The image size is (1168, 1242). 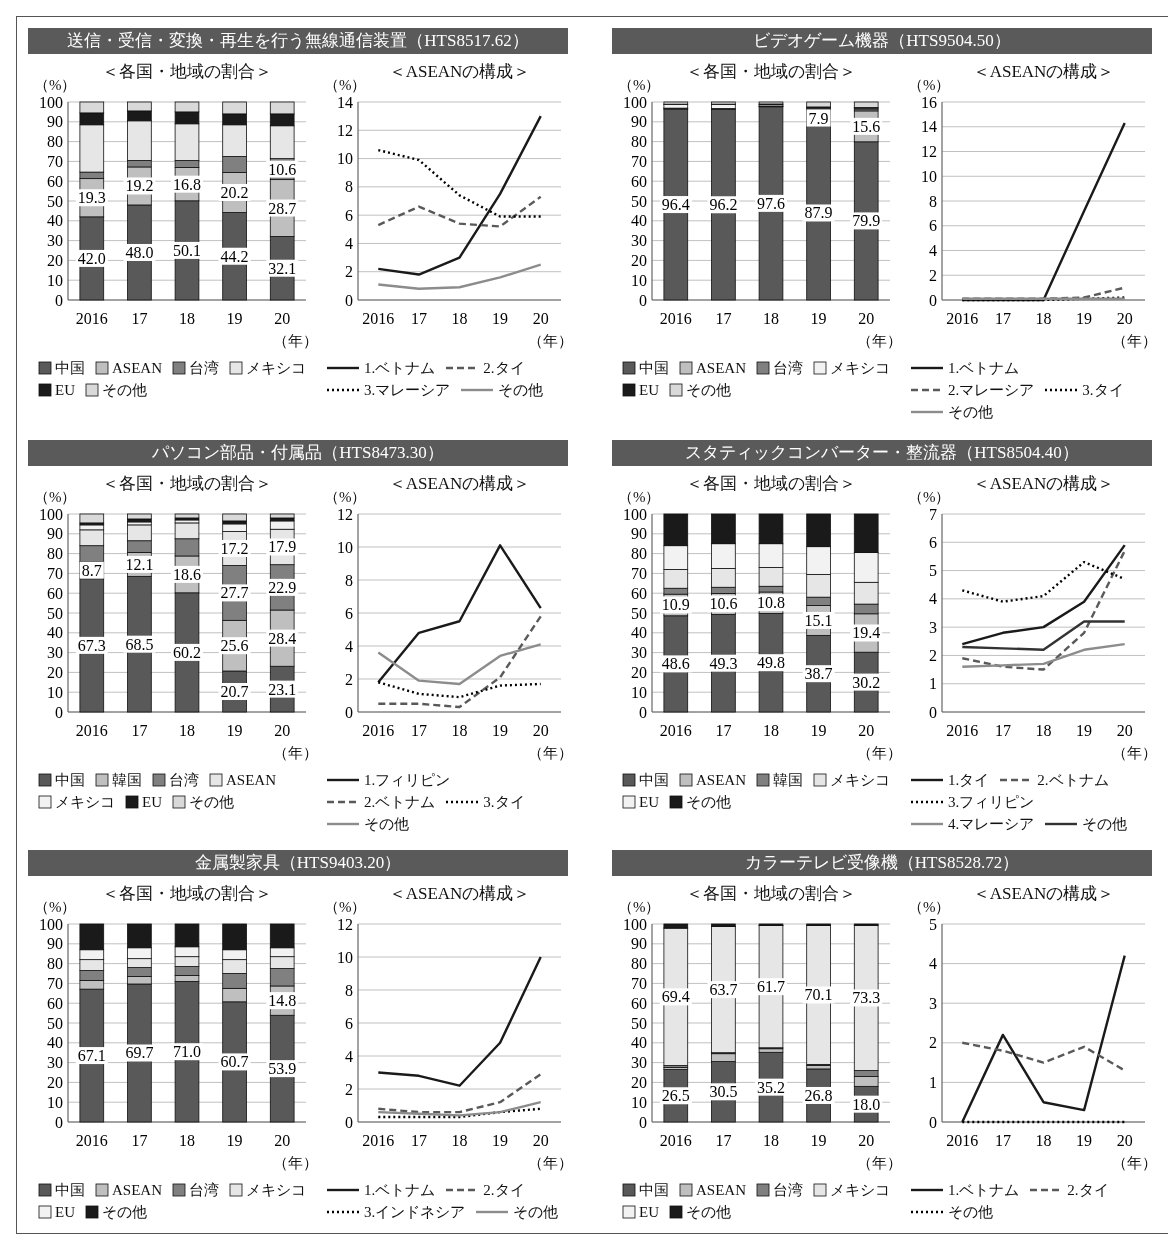 What do you see at coordinates (933, 684) in the screenshot?
I see `y-tick-label: 1` at bounding box center [933, 684].